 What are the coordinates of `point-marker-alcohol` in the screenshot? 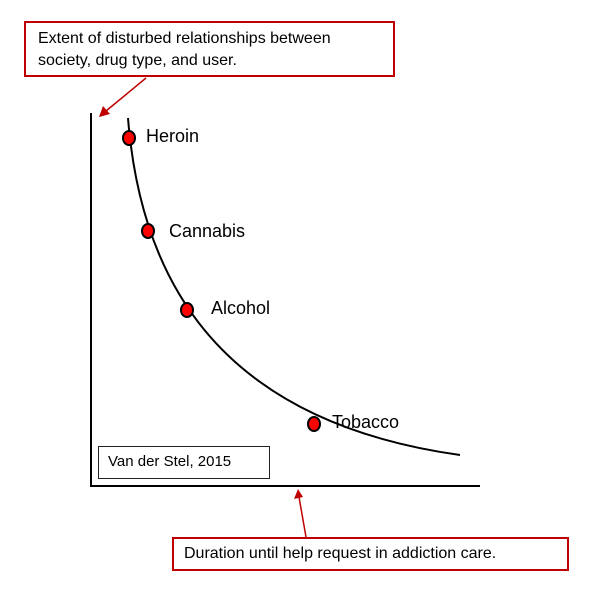 It's located at (187, 310).